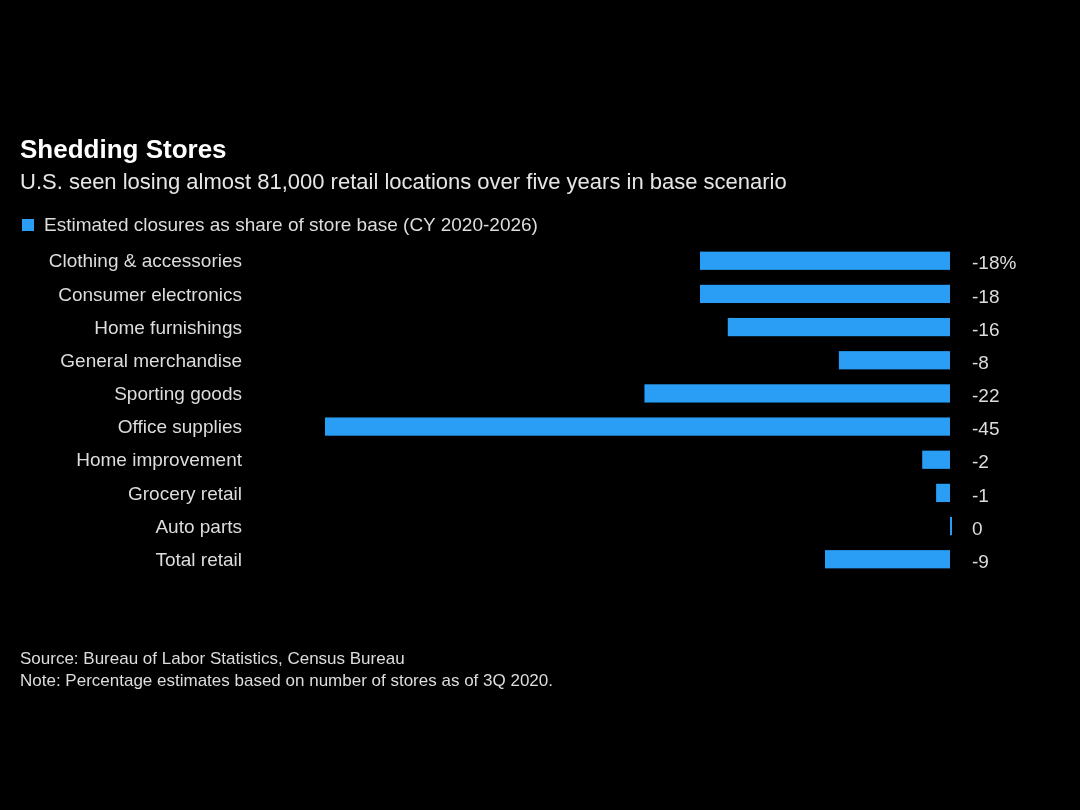 Image resolution: width=1080 pixels, height=810 pixels. Describe the element at coordinates (980, 362) in the screenshot. I see `data-label: -8` at that location.